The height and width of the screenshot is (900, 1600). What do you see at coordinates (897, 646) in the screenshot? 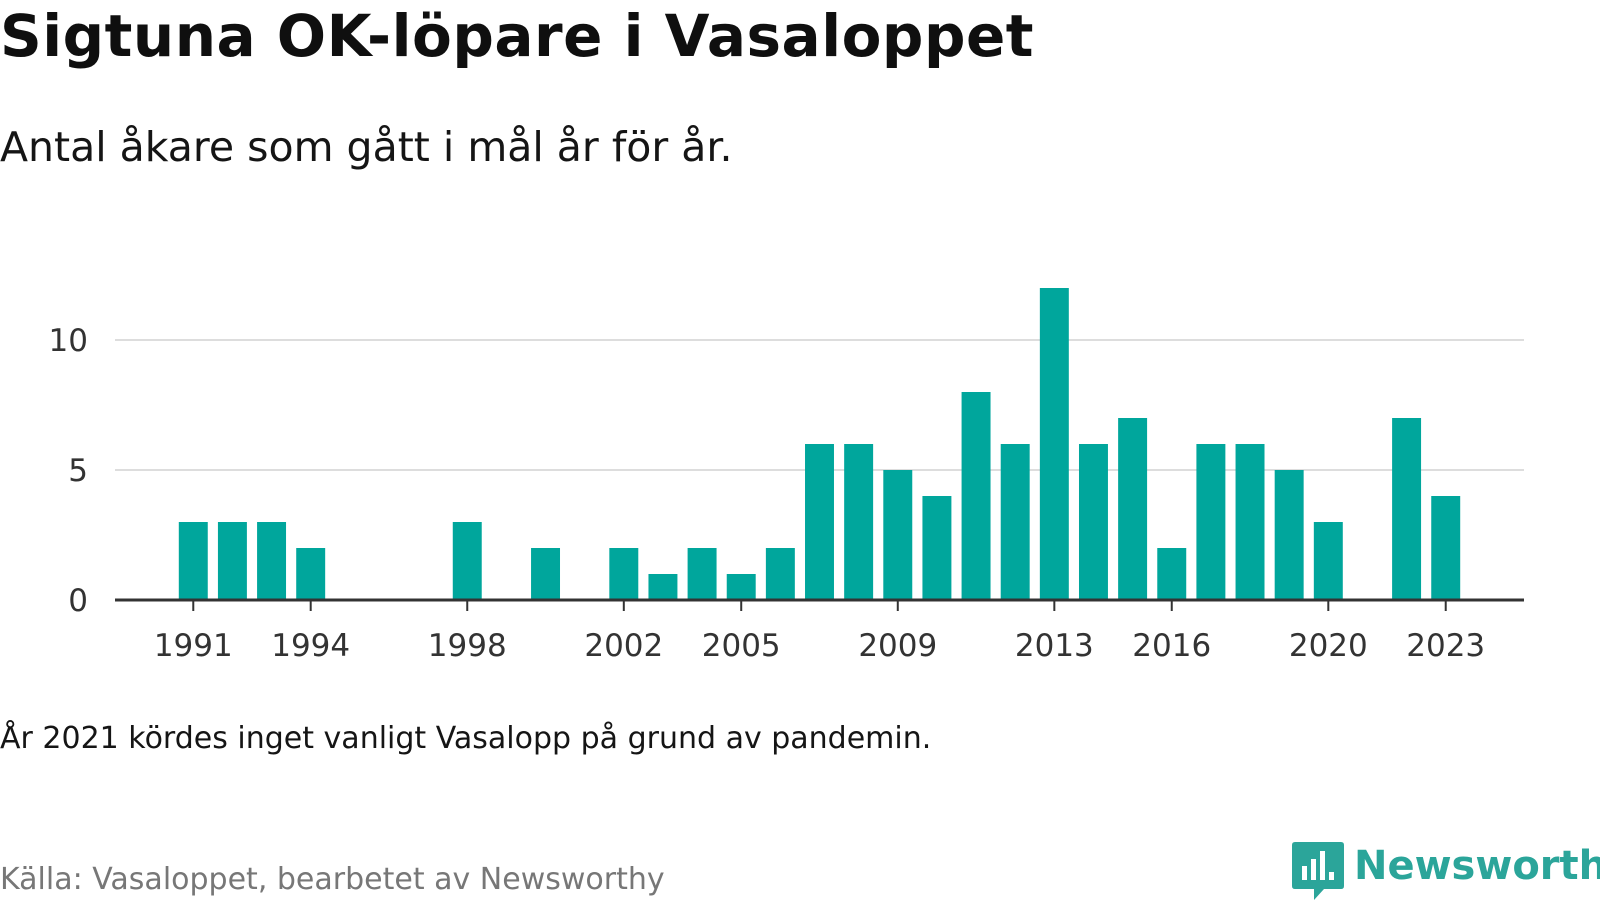
I see `x-tick-label: 2009` at bounding box center [897, 646].